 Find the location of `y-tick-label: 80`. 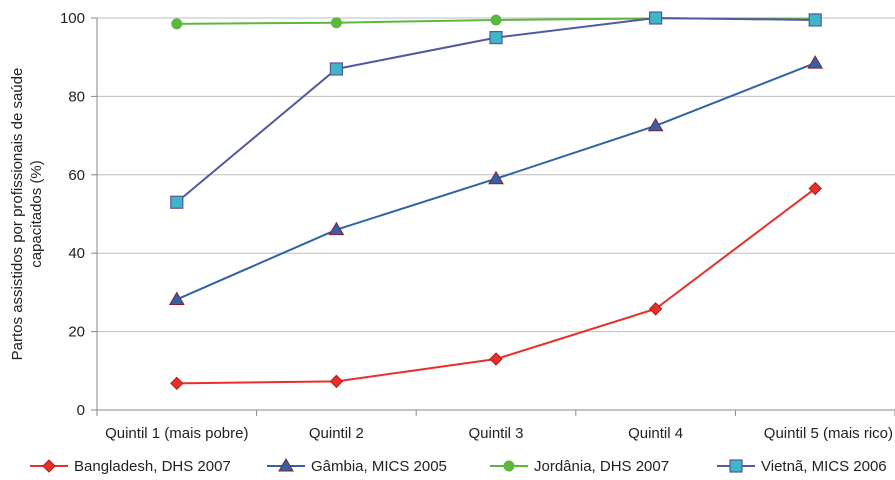

y-tick-label: 80 is located at coordinates (76, 96).